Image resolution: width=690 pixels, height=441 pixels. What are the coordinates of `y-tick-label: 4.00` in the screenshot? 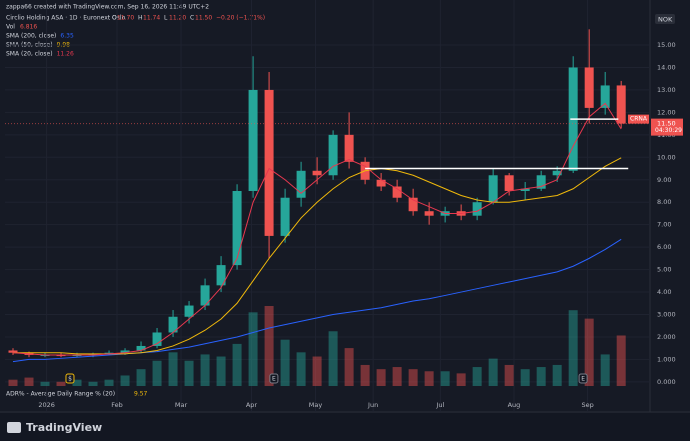 It's located at (664, 292).